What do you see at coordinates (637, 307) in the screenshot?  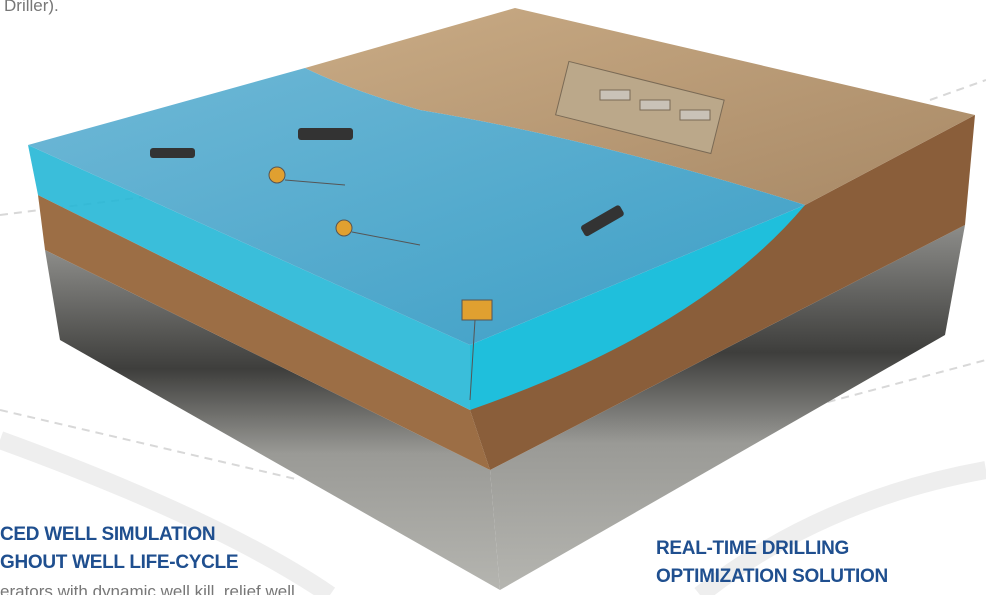 I see `water-right` at bounding box center [637, 307].